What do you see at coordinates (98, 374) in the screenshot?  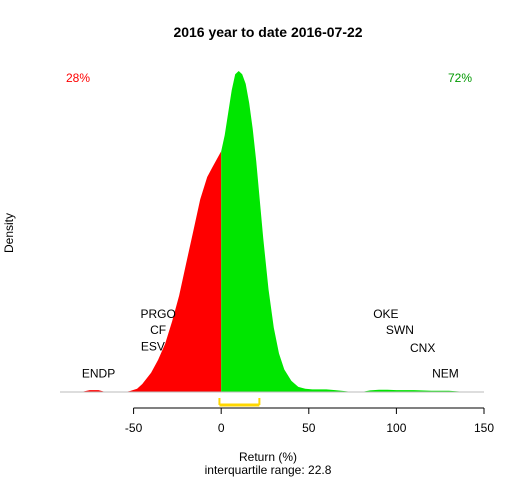 I see `outlier-label-endp: ENDP` at bounding box center [98, 374].